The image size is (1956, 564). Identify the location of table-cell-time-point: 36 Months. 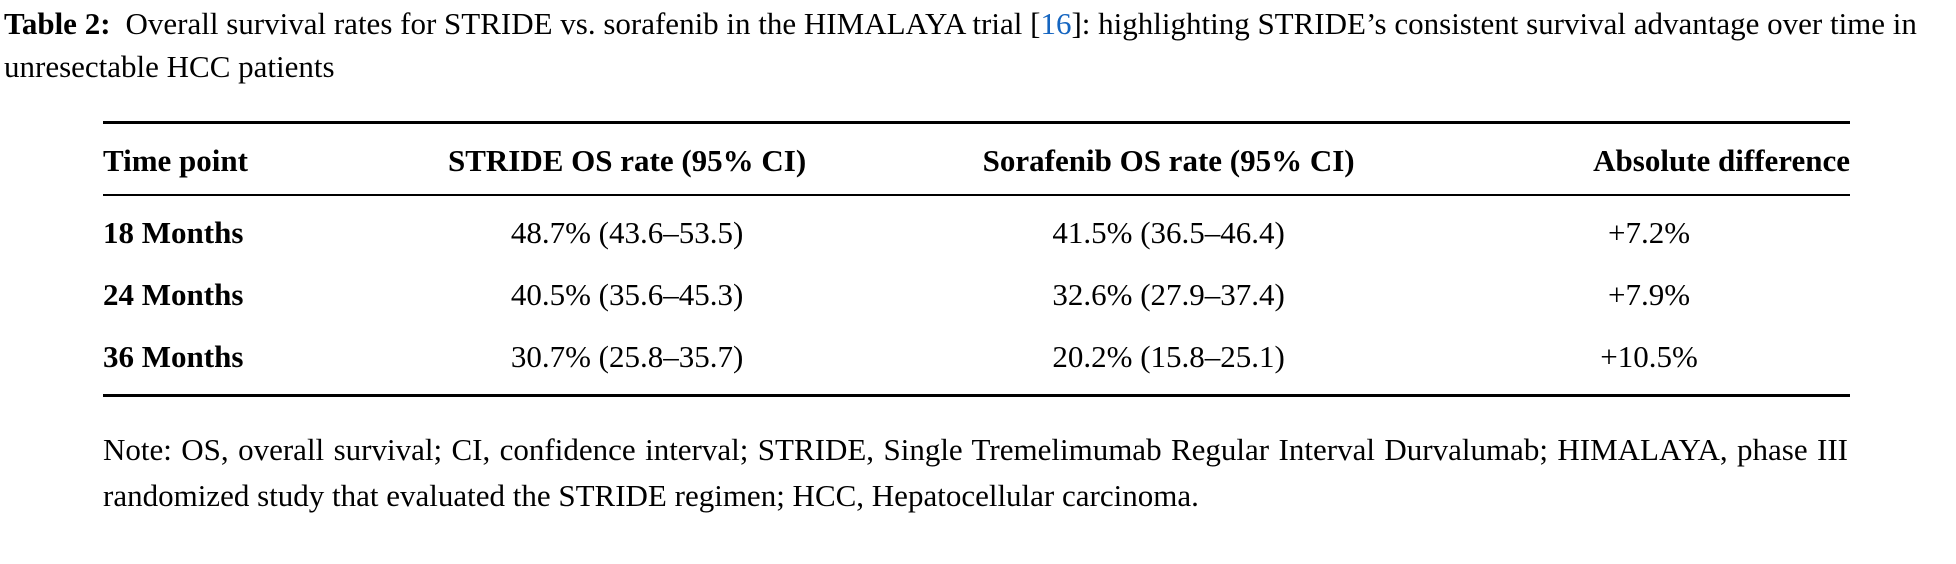
(173, 356).